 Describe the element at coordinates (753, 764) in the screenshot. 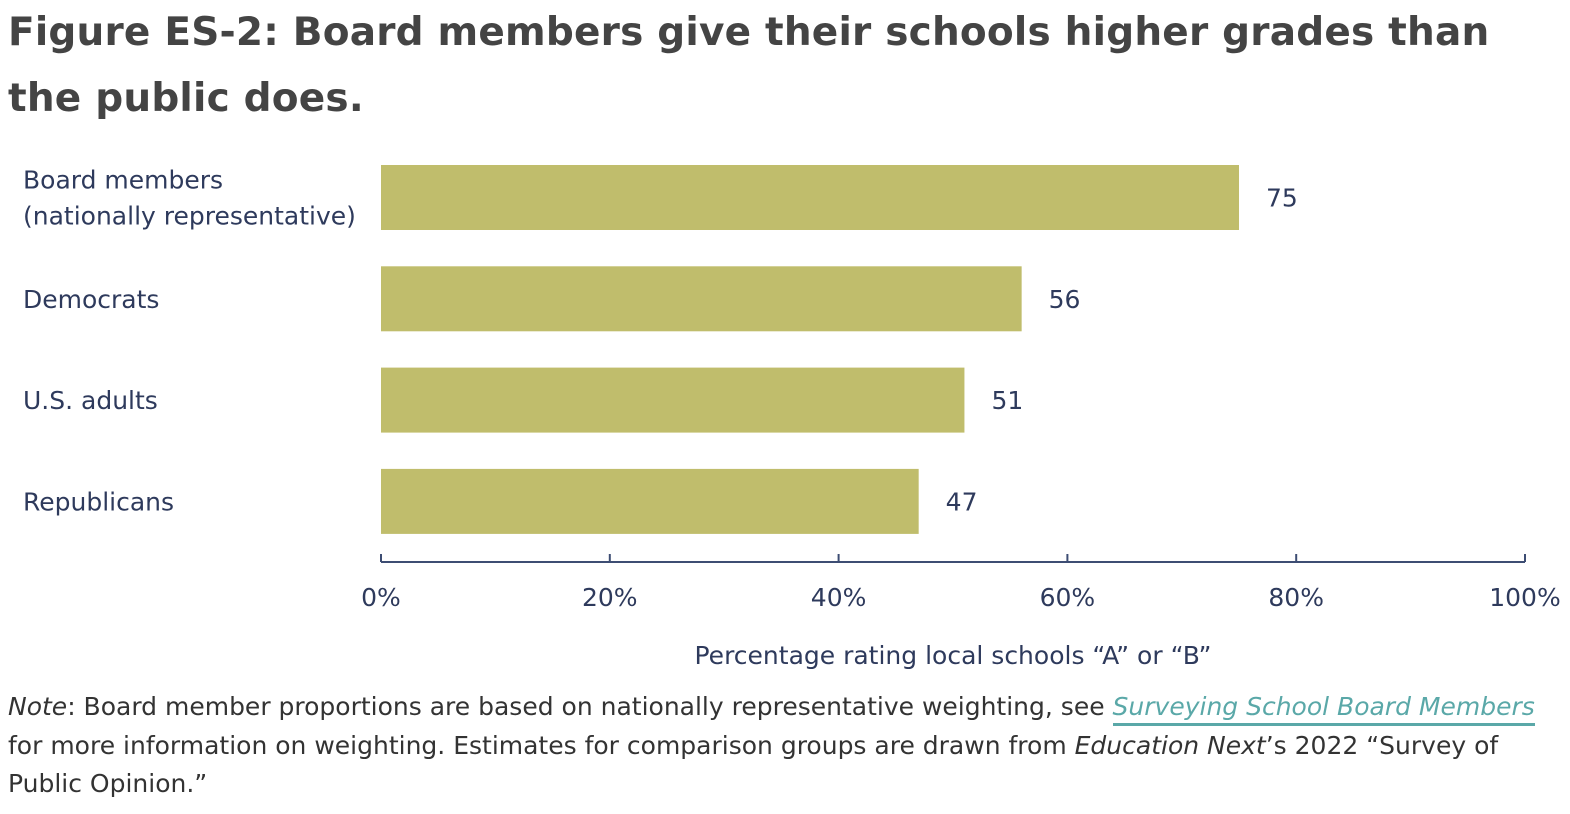

I see `note-text-3: ’s 2022 “Survey of Public Opinion.”` at that location.